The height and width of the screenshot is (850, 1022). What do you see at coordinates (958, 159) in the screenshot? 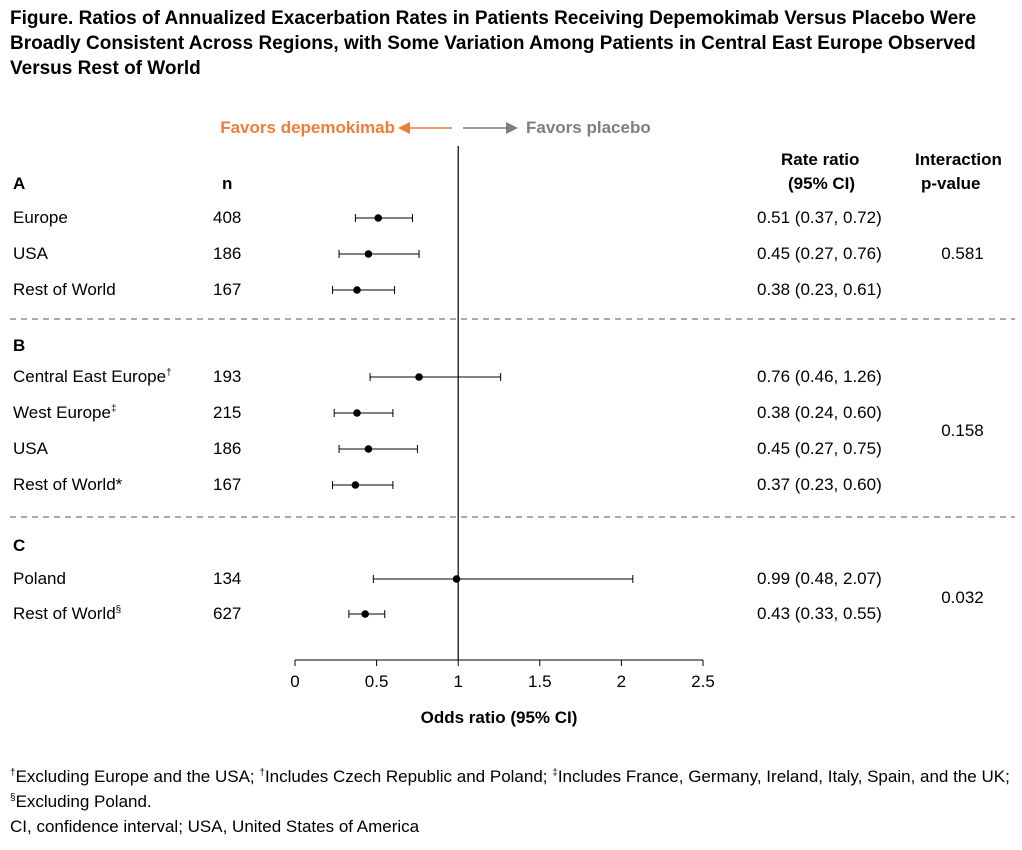
I see `interaction-header: Interaction` at bounding box center [958, 159].